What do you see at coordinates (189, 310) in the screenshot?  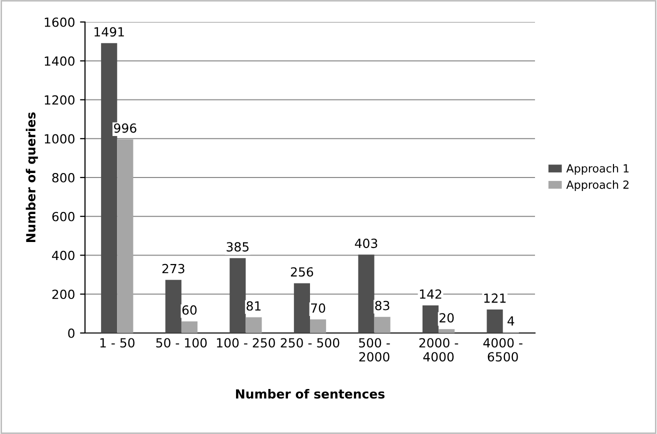 I see `data-label: 60` at bounding box center [189, 310].